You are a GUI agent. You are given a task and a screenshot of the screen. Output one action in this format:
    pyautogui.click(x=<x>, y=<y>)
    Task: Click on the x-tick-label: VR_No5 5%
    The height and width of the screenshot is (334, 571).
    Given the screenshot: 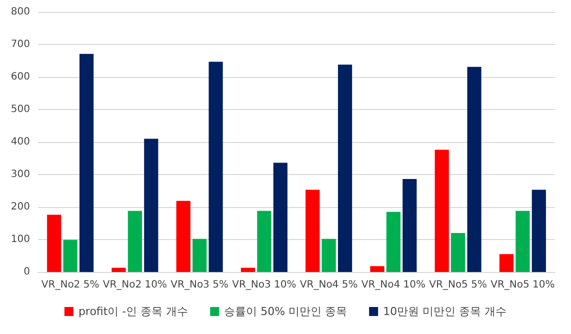 What is the action you would take?
    pyautogui.click(x=458, y=285)
    